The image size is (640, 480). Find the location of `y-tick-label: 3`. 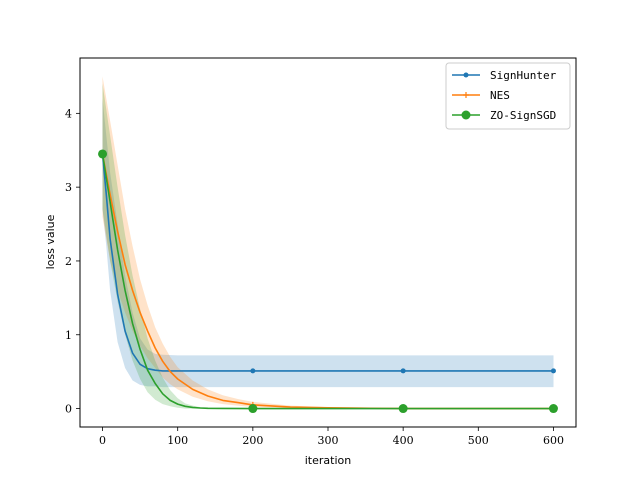

y-tick-label: 3 is located at coordinates (68, 187).